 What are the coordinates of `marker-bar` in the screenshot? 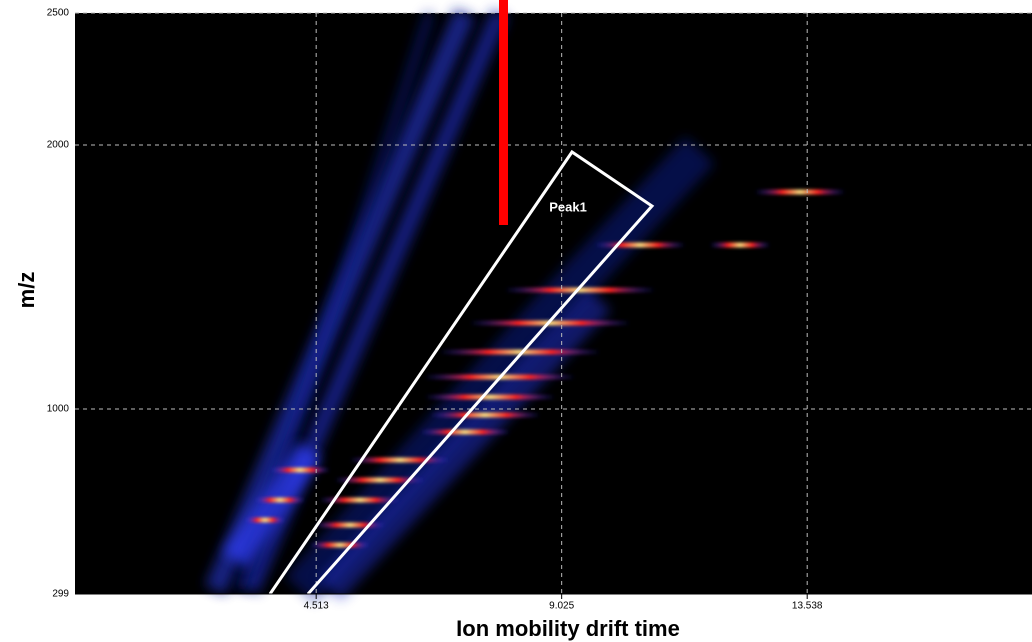 It's located at (503, 112).